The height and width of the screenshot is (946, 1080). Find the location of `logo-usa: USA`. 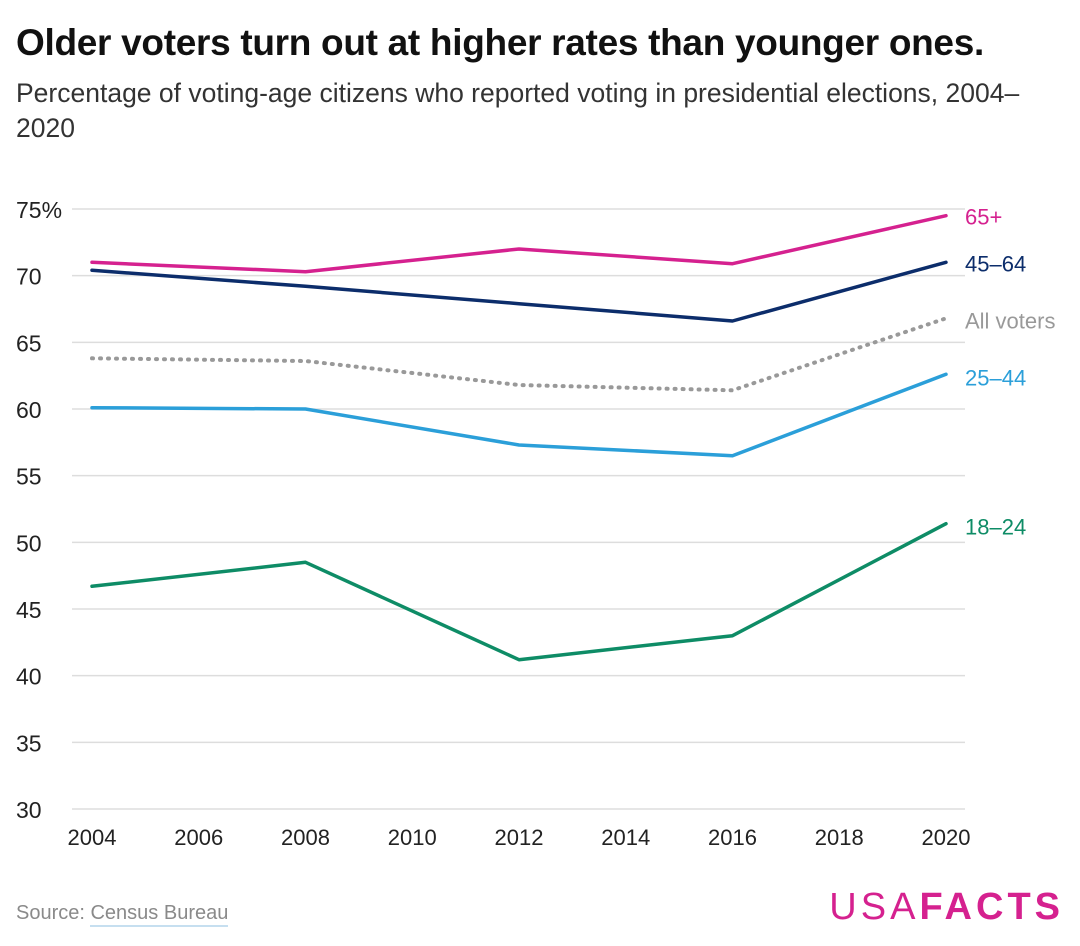

logo-usa: USA is located at coordinates (874, 907).